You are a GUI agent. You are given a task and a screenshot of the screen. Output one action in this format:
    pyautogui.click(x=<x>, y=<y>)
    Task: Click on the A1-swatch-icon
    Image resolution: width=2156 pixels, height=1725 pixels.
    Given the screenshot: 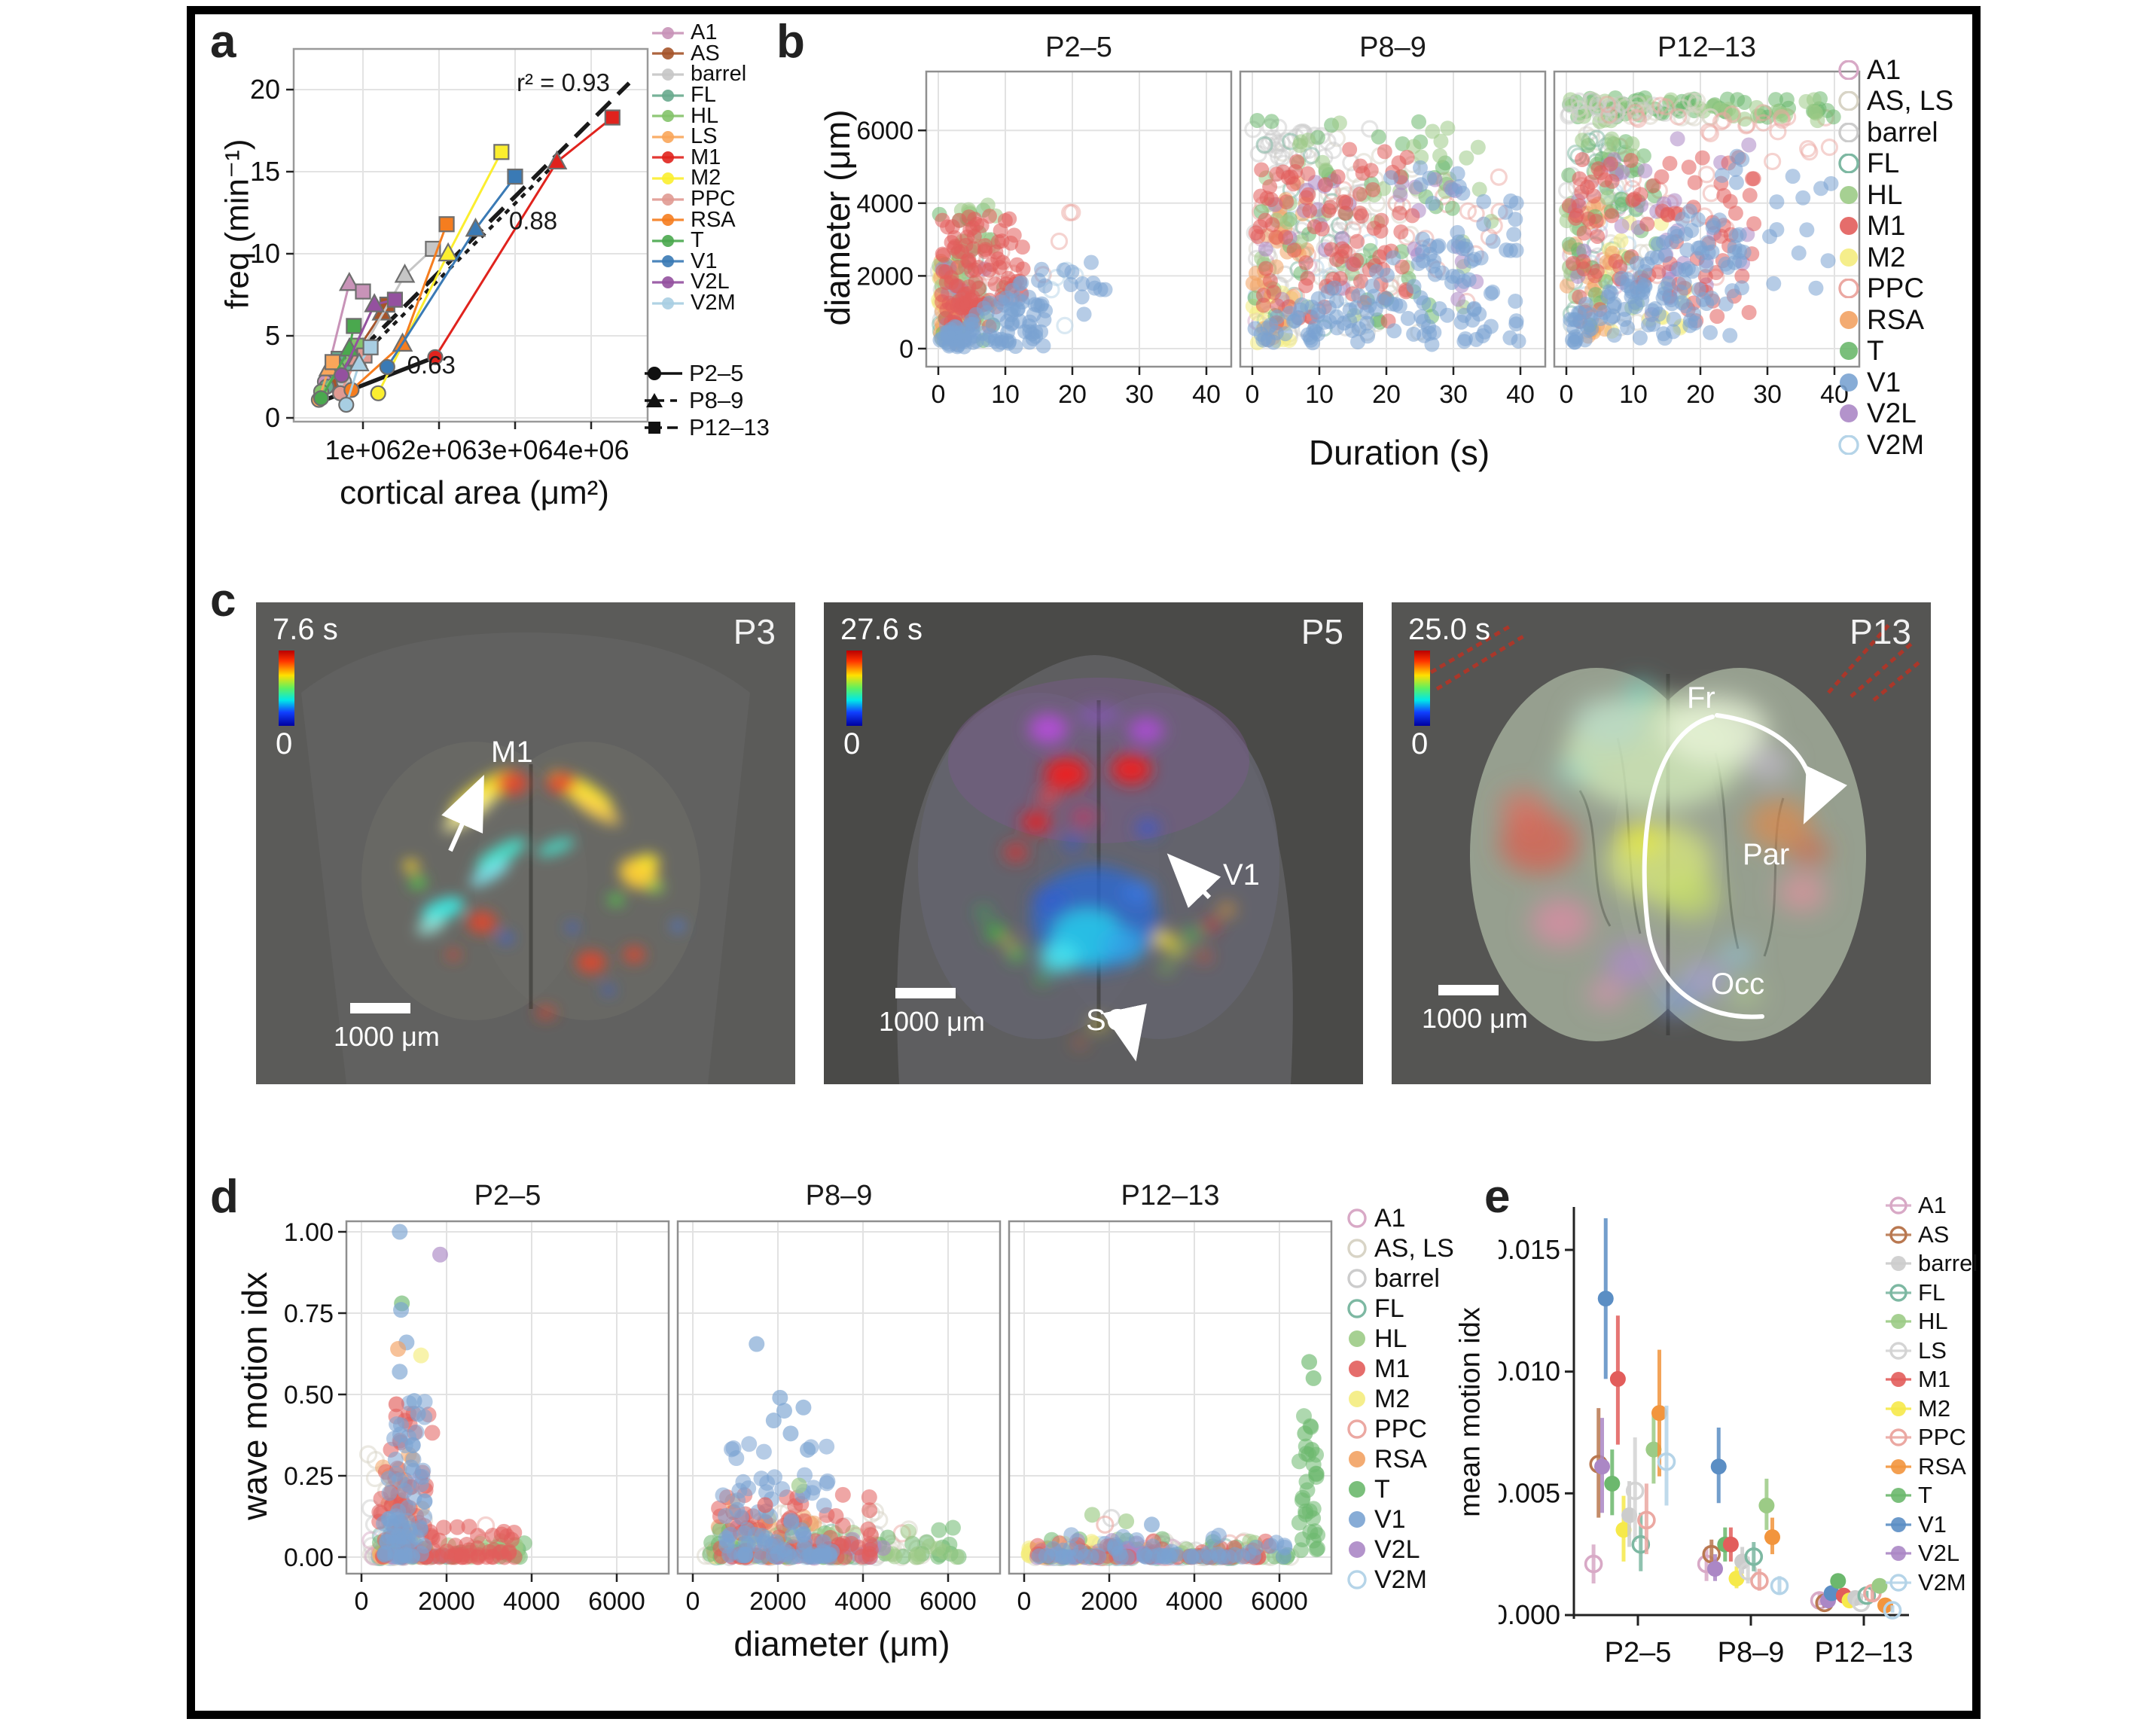 What is the action you would take?
    pyautogui.click(x=1849, y=69)
    